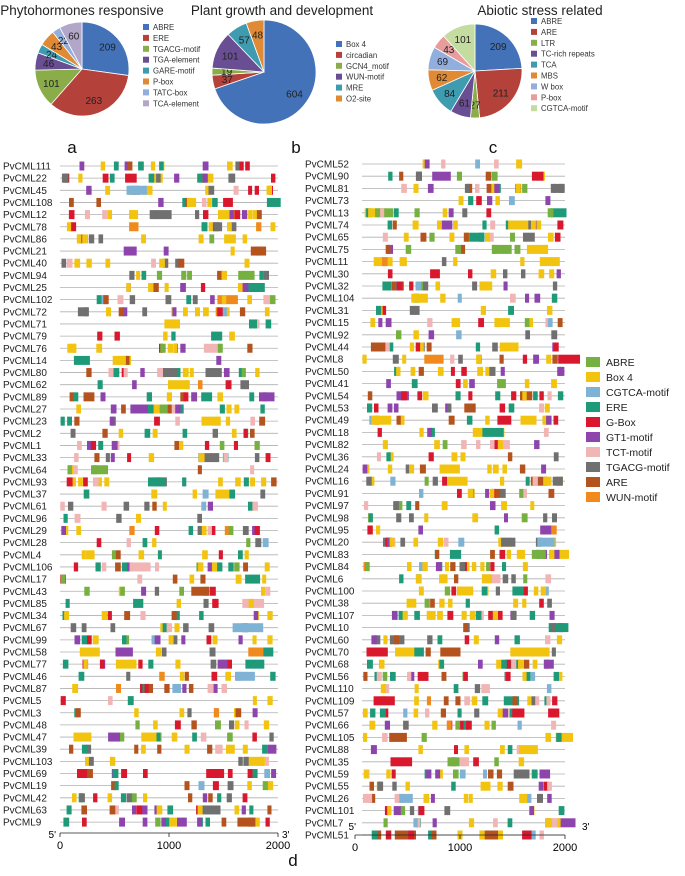  What do you see at coordinates (435, 787) in the screenshot?
I see `gene-row: PvCML55` at bounding box center [435, 787].